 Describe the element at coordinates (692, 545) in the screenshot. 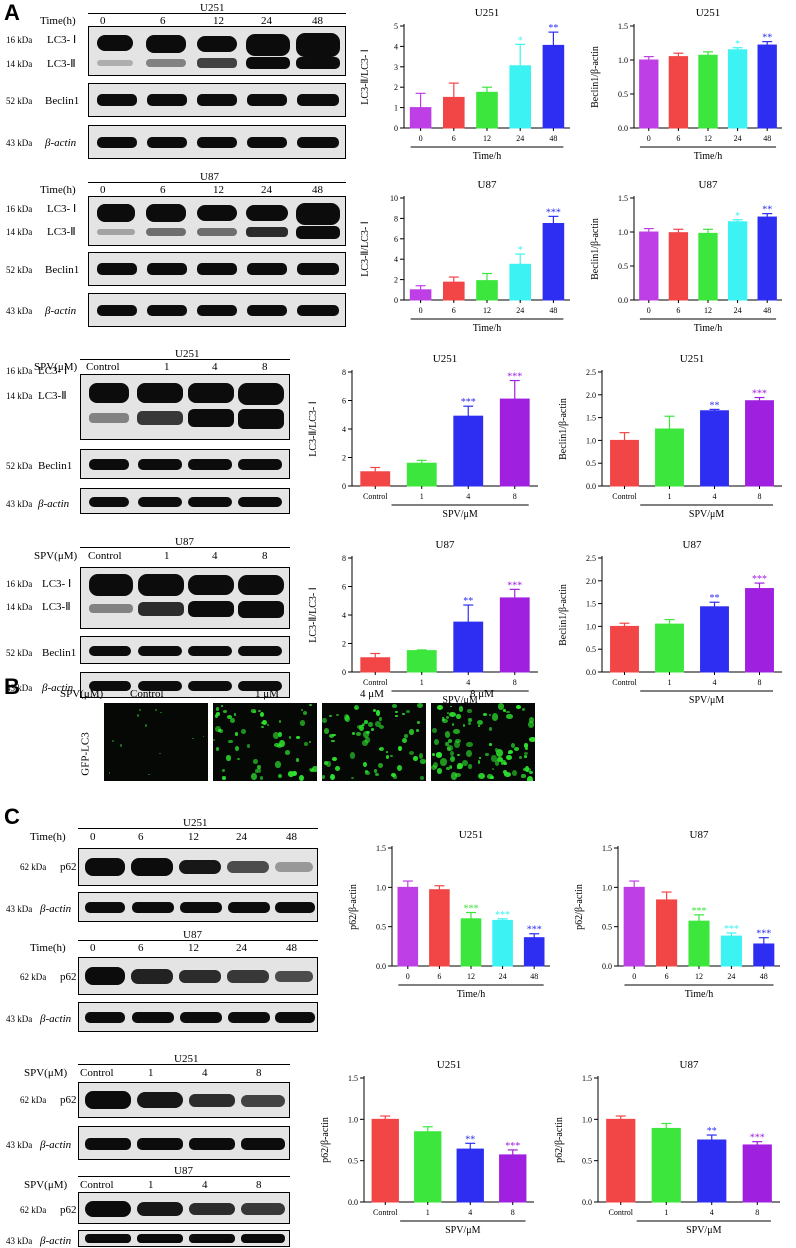

I see `chart-title: U87` at that location.